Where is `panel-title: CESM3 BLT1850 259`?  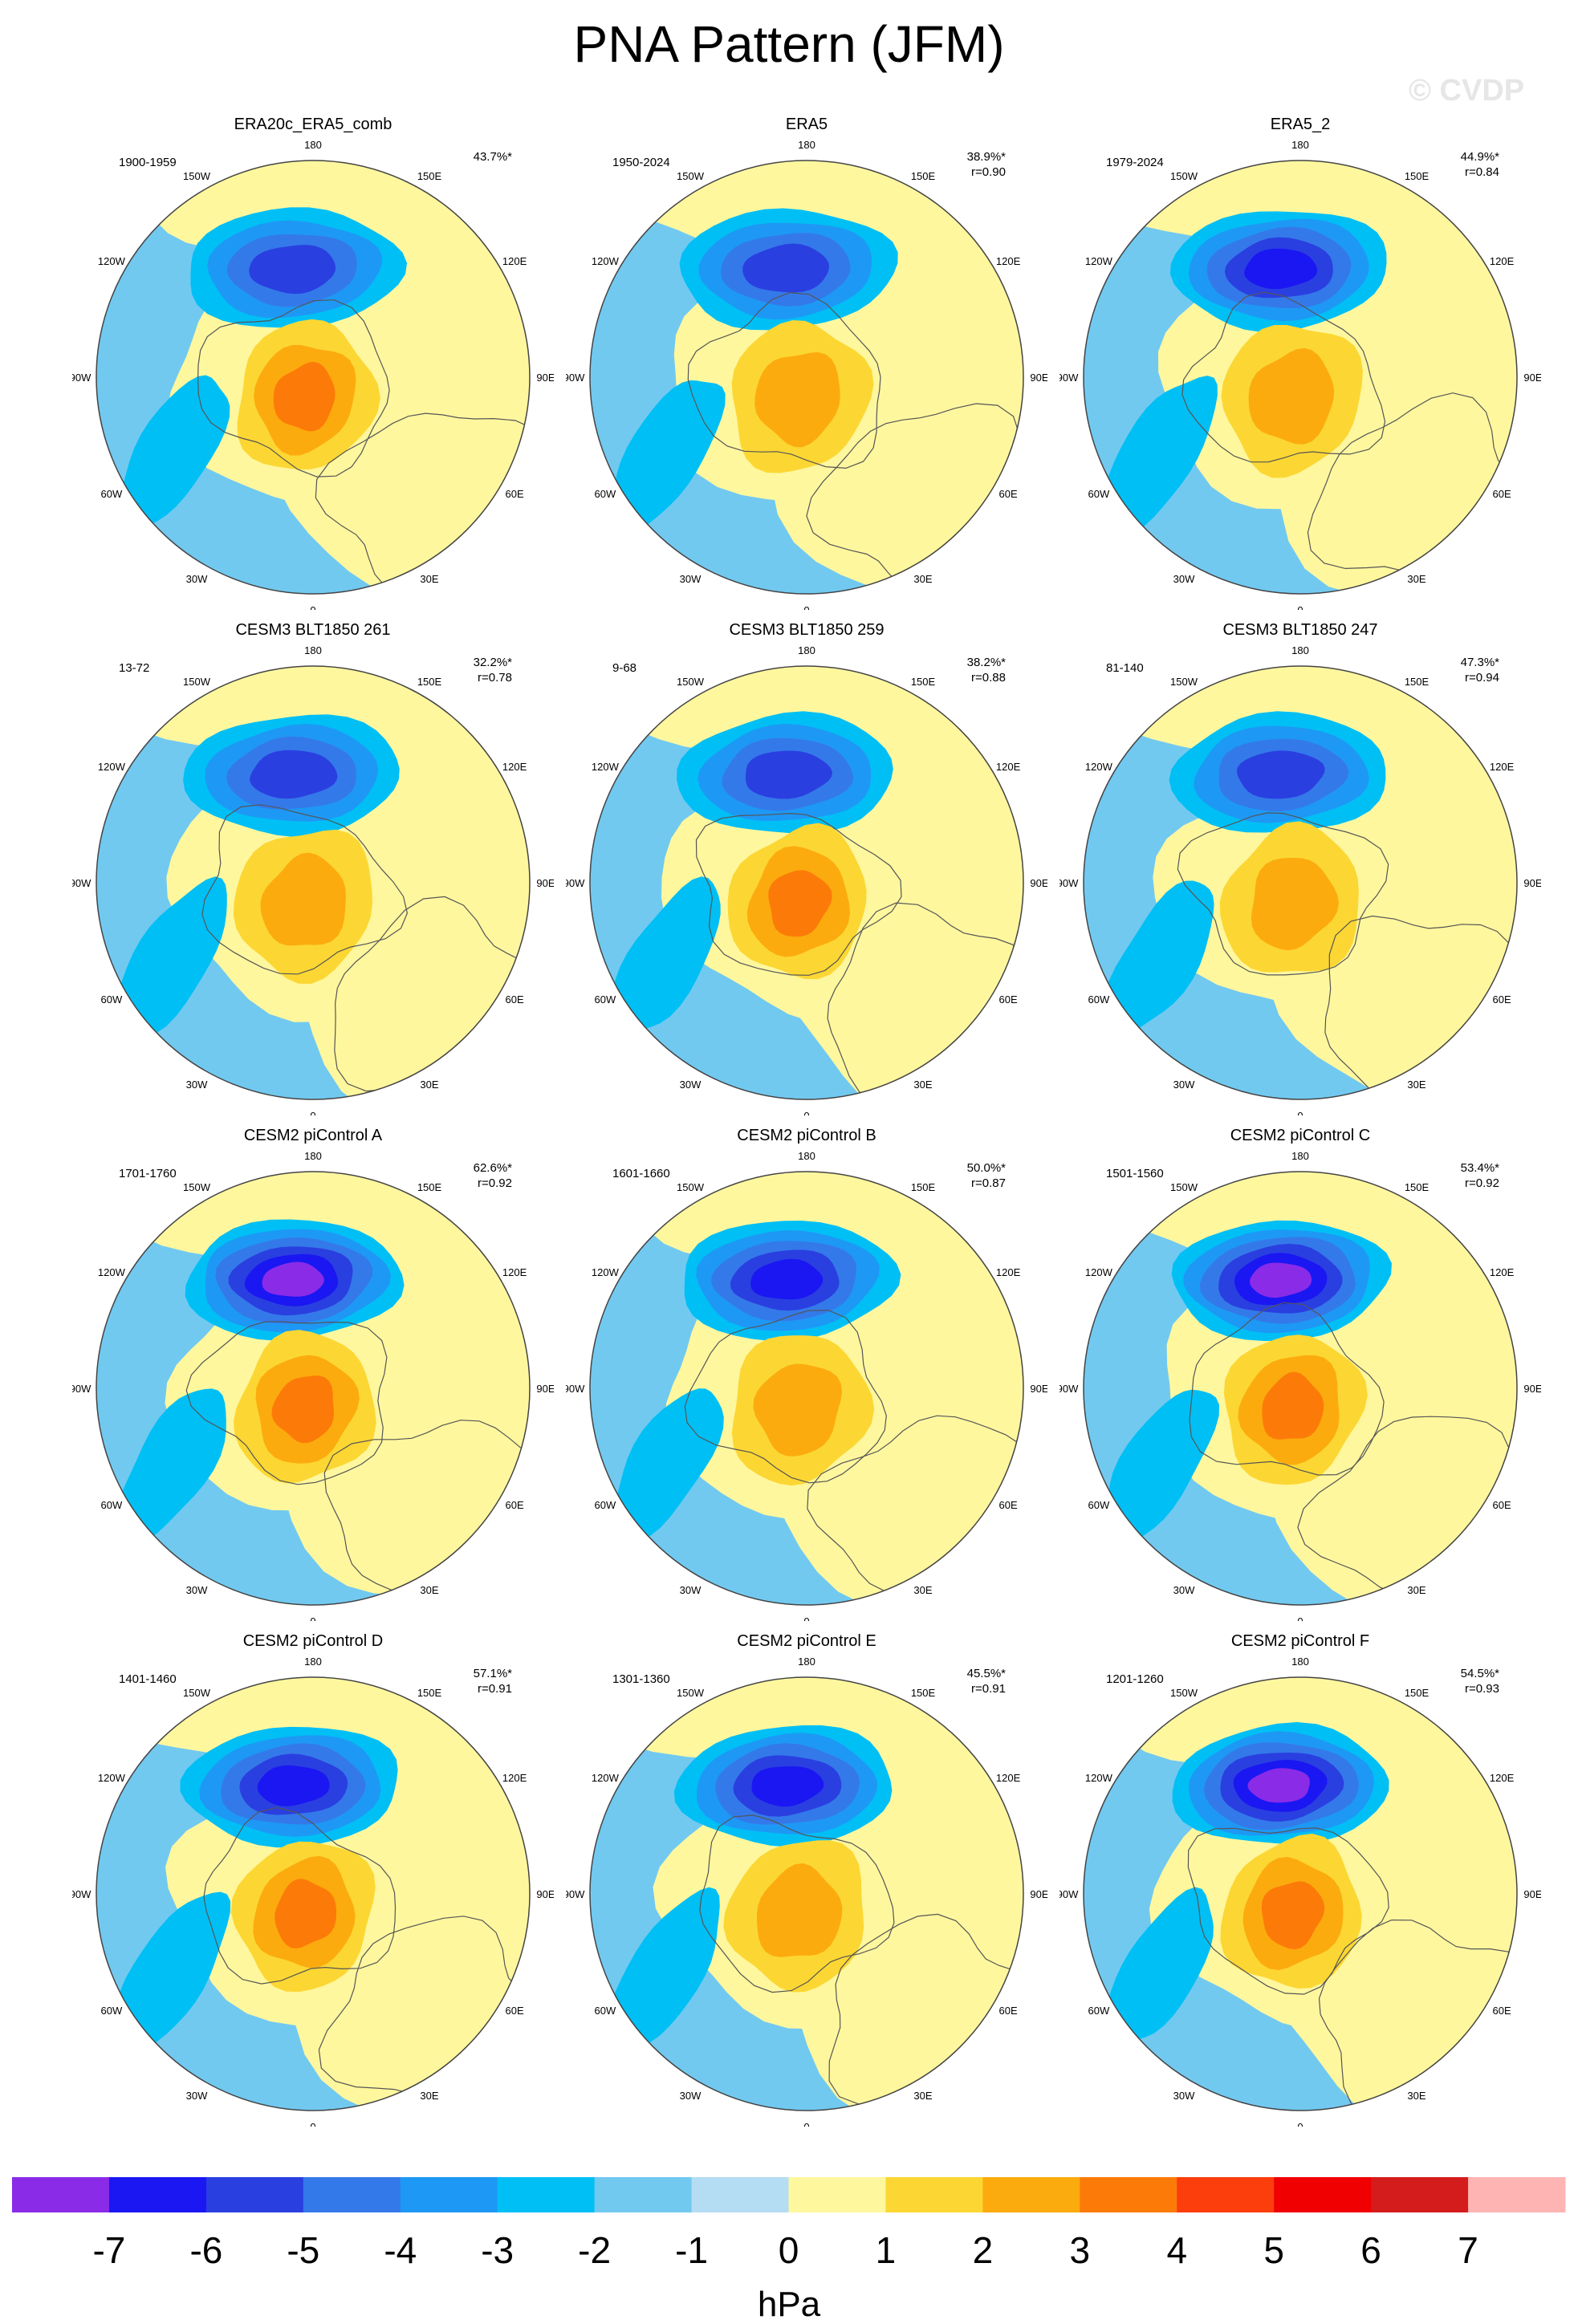
panel-title: CESM3 BLT1850 259 is located at coordinates (807, 630).